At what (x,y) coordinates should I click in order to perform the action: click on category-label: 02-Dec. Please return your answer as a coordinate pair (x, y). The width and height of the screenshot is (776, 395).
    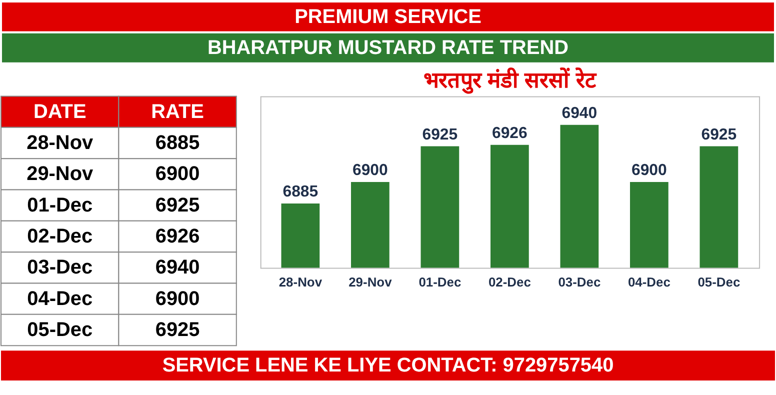
    Looking at the image, I should click on (60, 236).